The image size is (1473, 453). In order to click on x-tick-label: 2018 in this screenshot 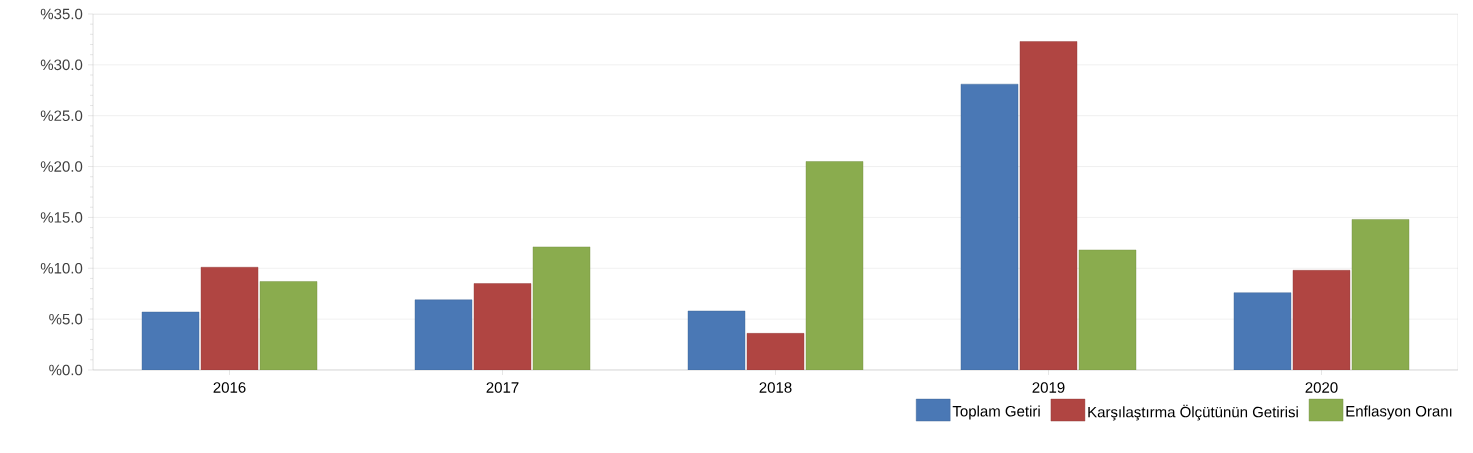, I will do `click(775, 387)`.